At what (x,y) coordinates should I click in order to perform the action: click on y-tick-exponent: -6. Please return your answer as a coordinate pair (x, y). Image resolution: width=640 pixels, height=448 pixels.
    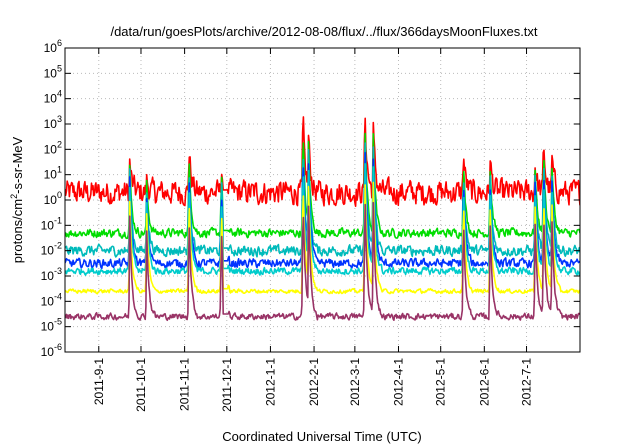
    Looking at the image, I should click on (58, 347).